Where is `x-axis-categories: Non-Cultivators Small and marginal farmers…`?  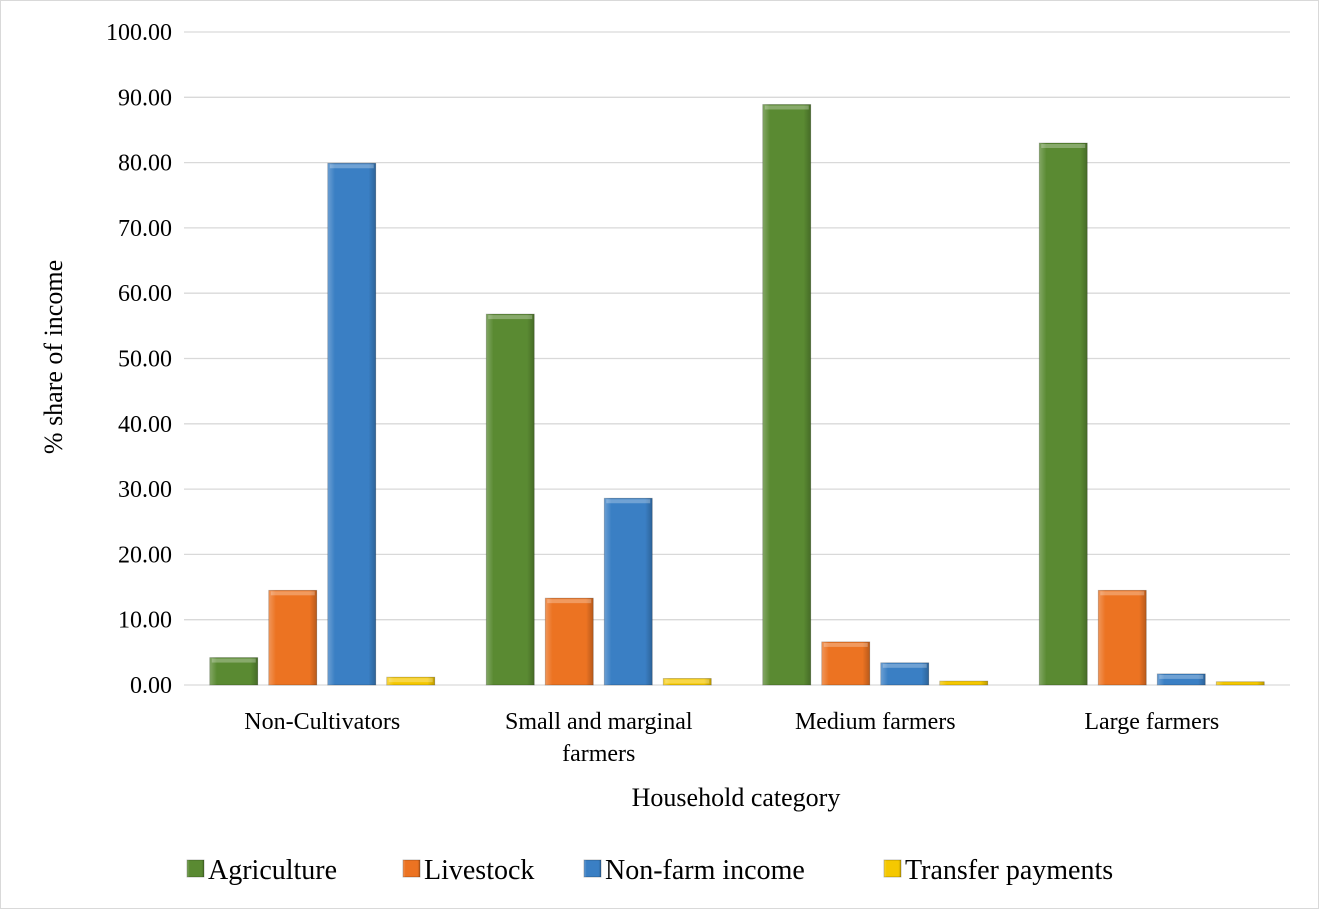
x-axis-categories: Non-Cultivators Small and marginal farmers… is located at coordinates (731, 738).